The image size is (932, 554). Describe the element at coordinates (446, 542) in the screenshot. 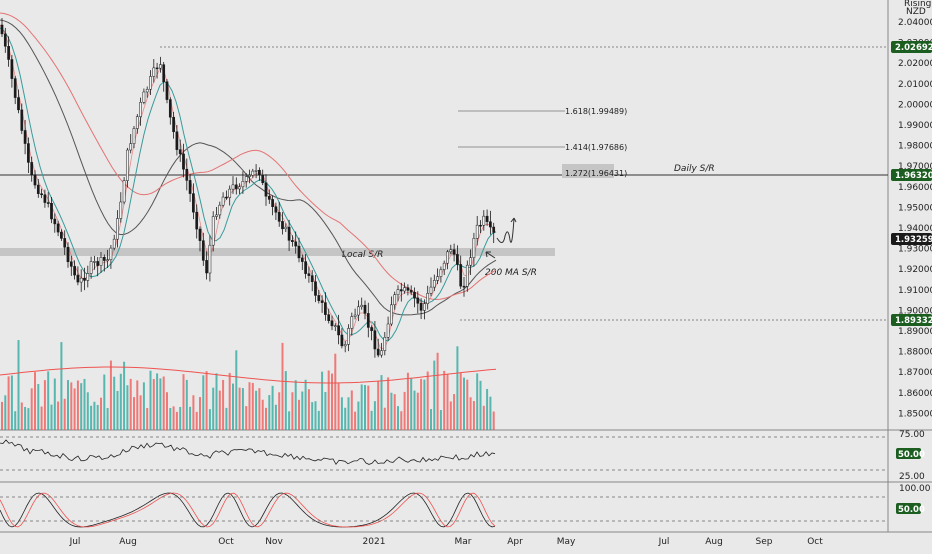

I see `time-axis: Jul Aug Oct Nov 2021 Mar Apr May Jul Aug Sep Oct` at that location.